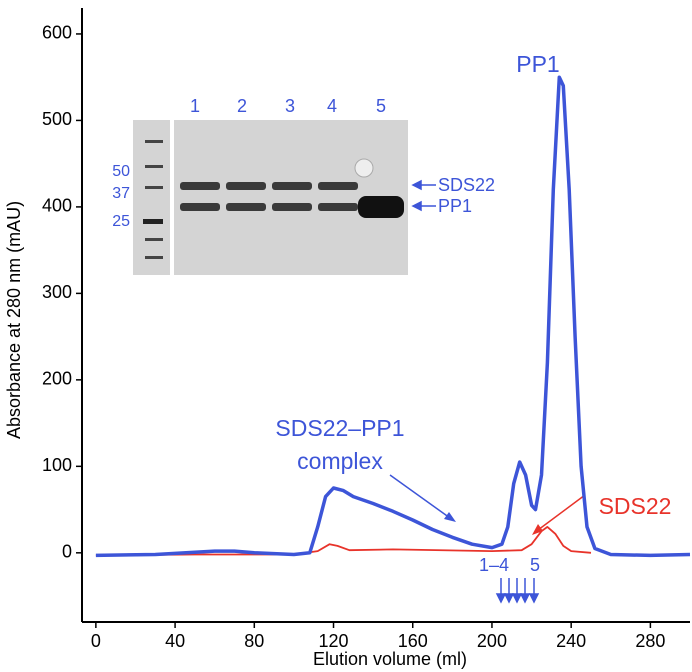 The height and width of the screenshot is (672, 692). What do you see at coordinates (390, 659) in the screenshot?
I see `x-axis-title: Elution volume (ml)` at bounding box center [390, 659].